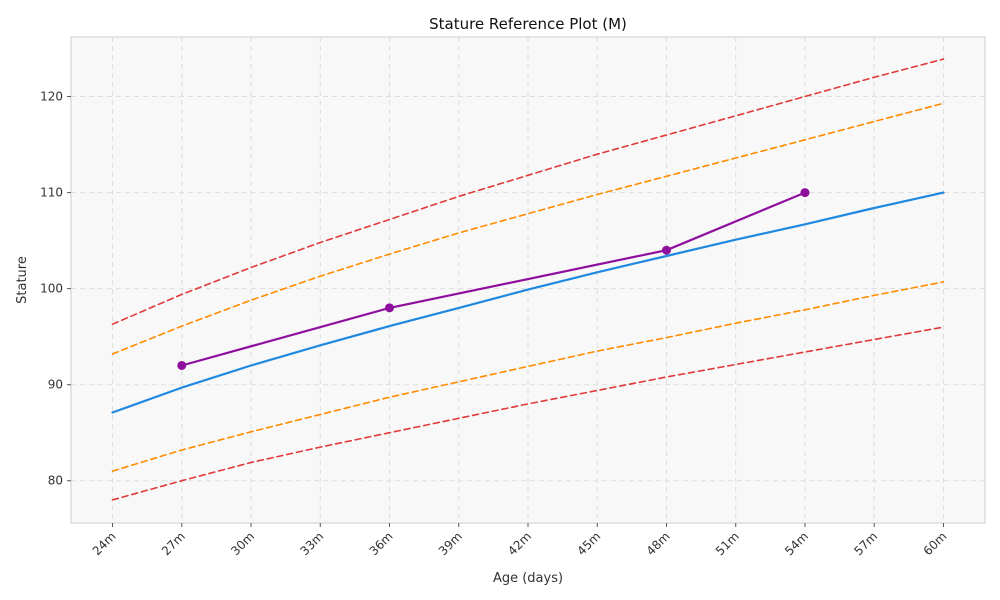 This screenshot has width=1000, height=600. I want to click on y-axis: 80 90 100 110 120, so click(55, 289).